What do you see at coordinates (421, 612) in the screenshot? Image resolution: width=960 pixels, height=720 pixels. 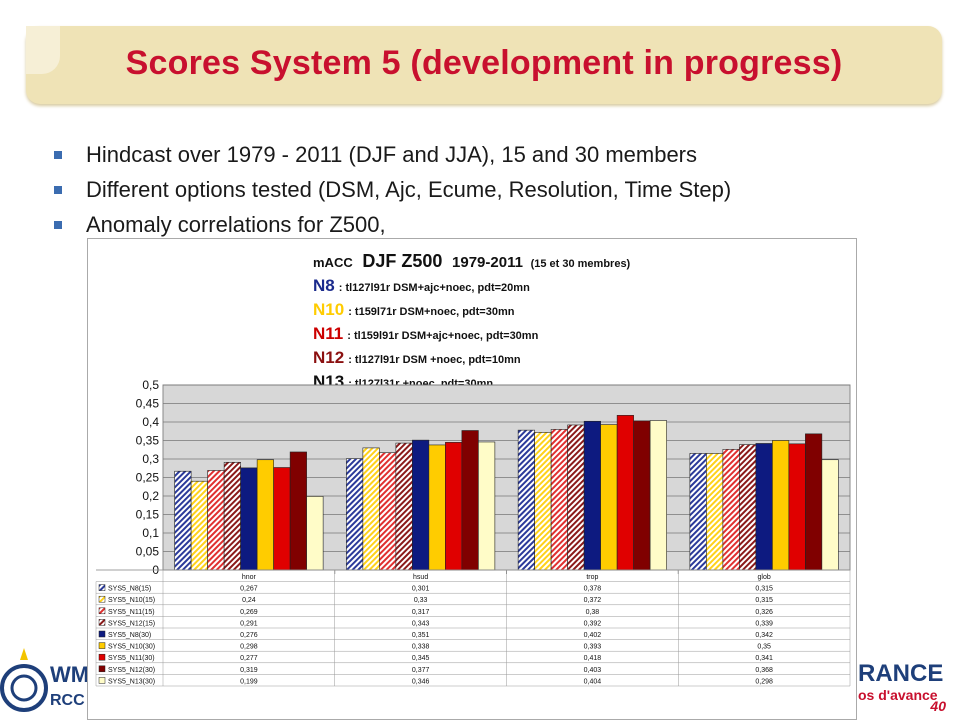 I see `data-value-label: 0,317` at bounding box center [421, 612].